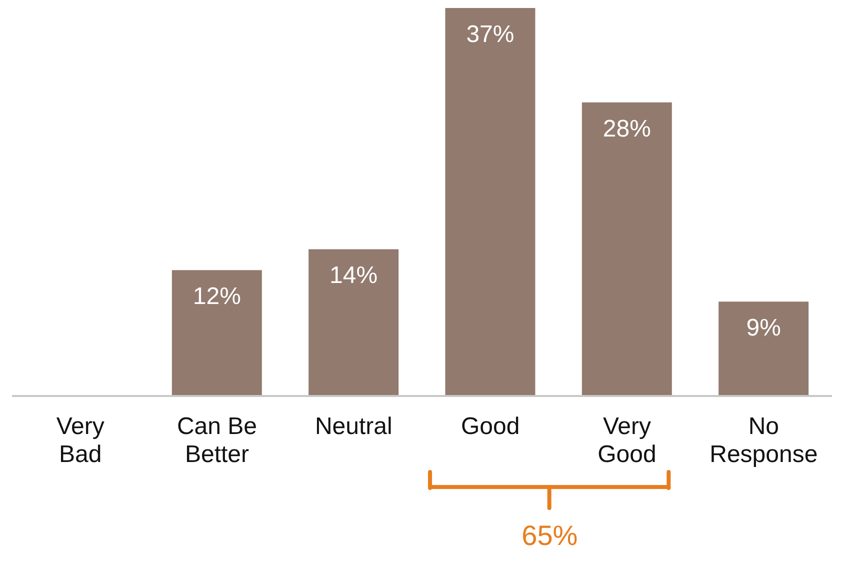 Image resolution: width=842 pixels, height=565 pixels. Describe the element at coordinates (217, 440) in the screenshot. I see `x-tick-label: Can Be Better` at that location.